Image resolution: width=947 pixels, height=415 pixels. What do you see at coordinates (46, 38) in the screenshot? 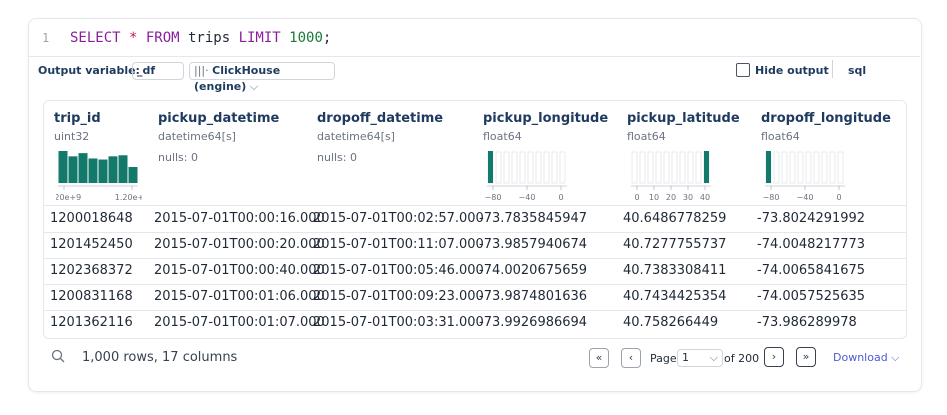
I see `line-number: 1` at bounding box center [46, 38].